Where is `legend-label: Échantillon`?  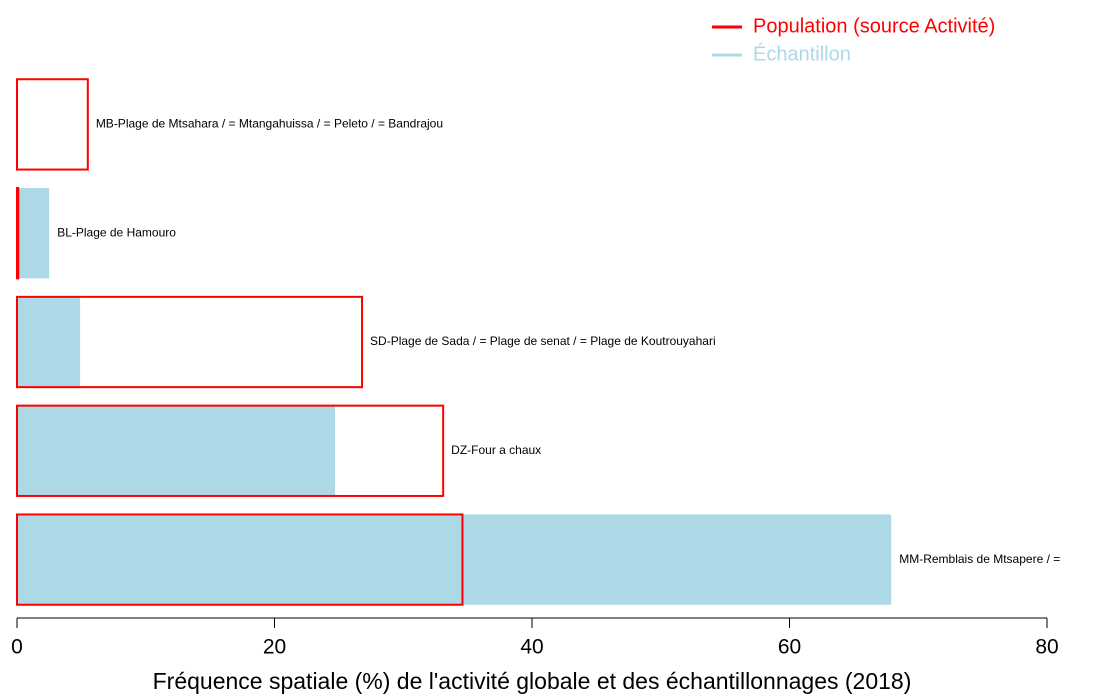
legend-label: Échantillon is located at coordinates (802, 53).